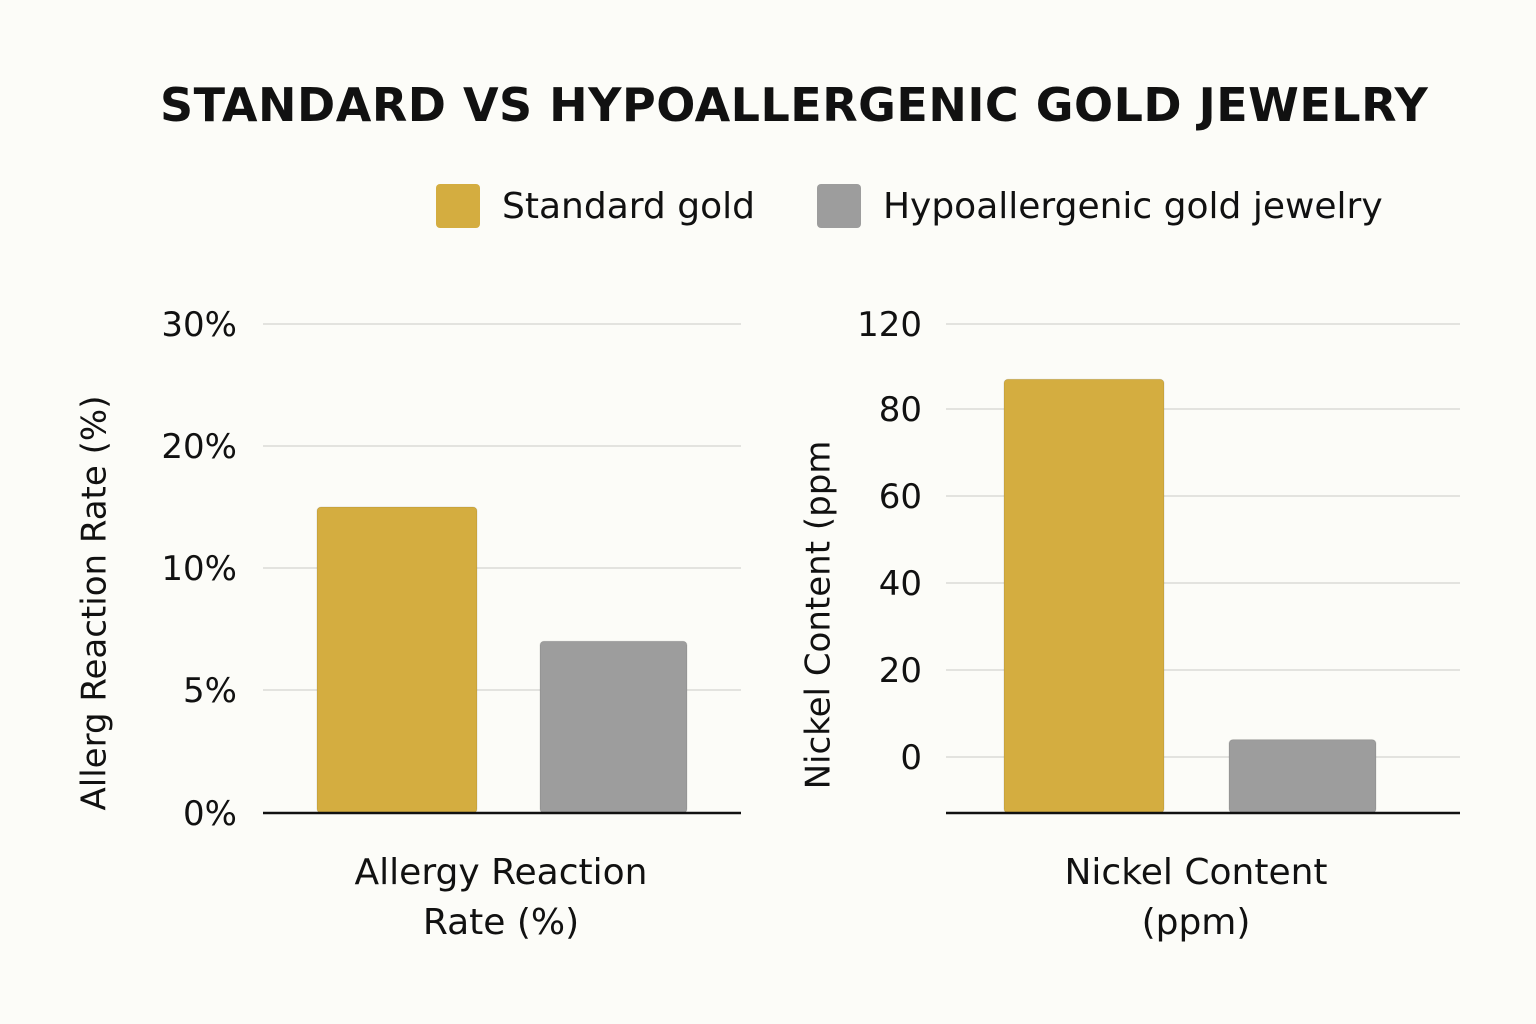  I want to click on y-tick-label: 0%, so click(210, 814).